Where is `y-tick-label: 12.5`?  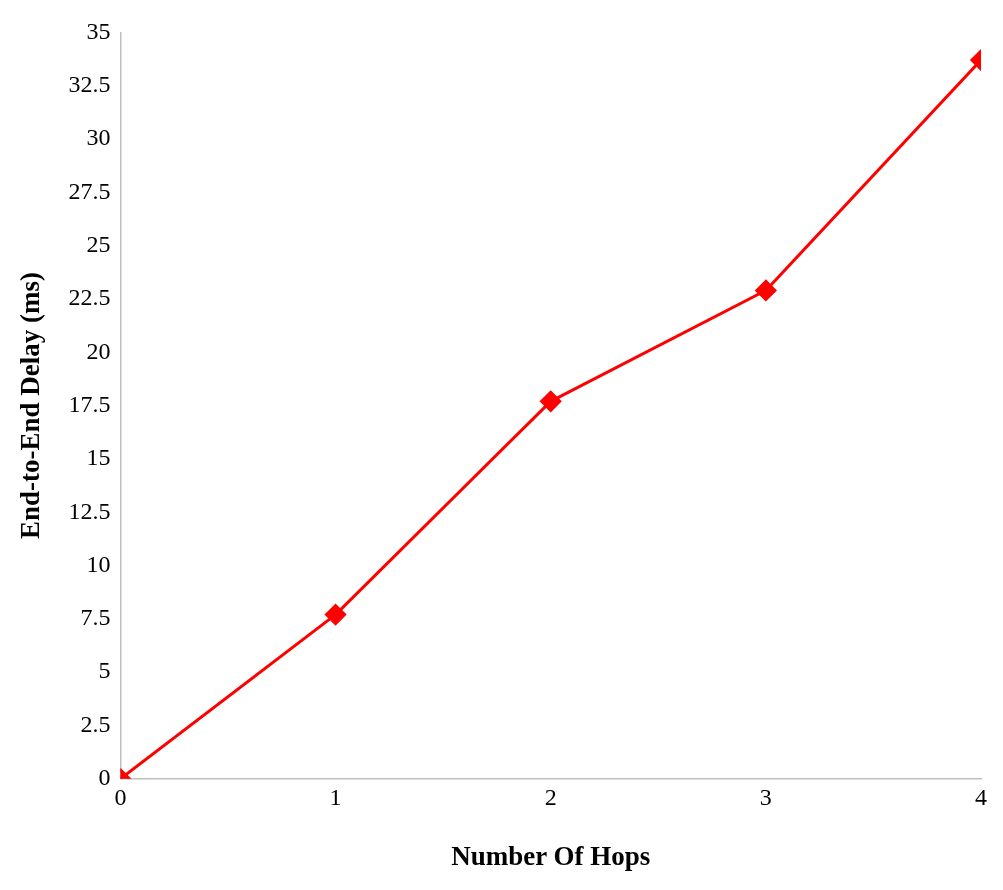
y-tick-label: 12.5 is located at coordinates (89, 510).